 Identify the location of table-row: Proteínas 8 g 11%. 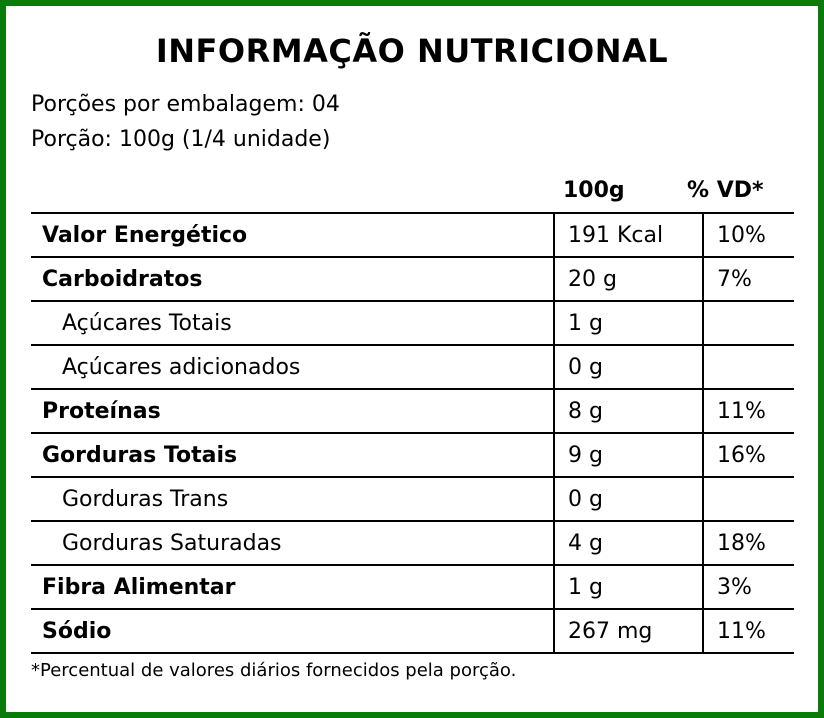
(412, 410).